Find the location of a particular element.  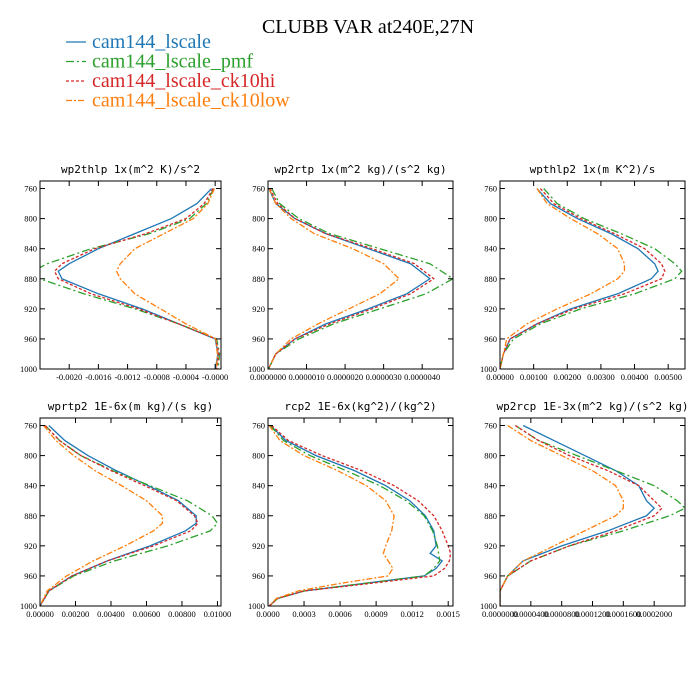

legend-label: cam144_lscale is located at coordinates (151, 42).